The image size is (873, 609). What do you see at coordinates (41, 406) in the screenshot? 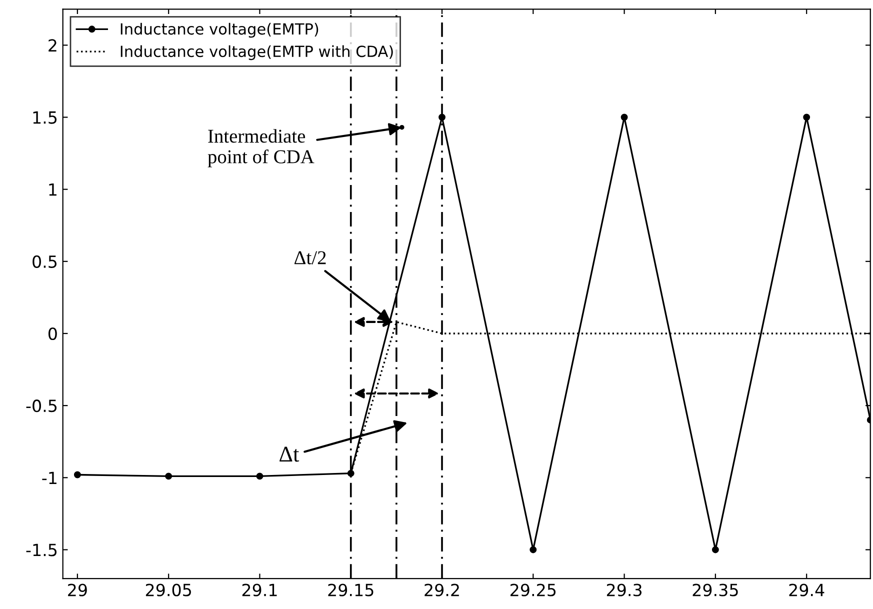
I see `y-tick-label: -0.5` at bounding box center [41, 406].